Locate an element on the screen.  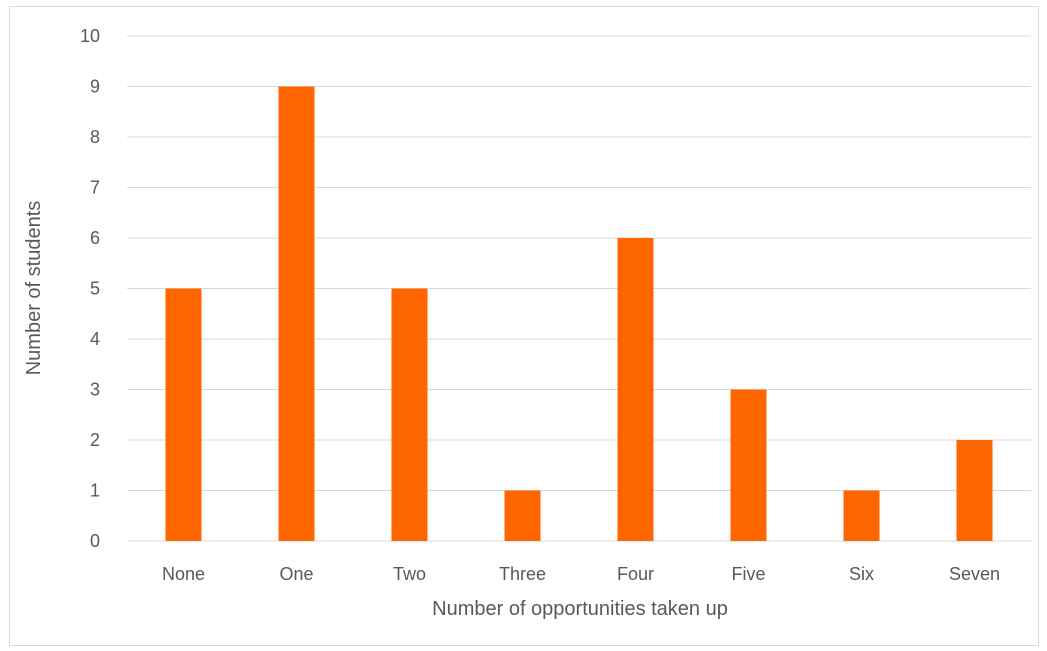
x-tick-label: One is located at coordinates (296, 574).